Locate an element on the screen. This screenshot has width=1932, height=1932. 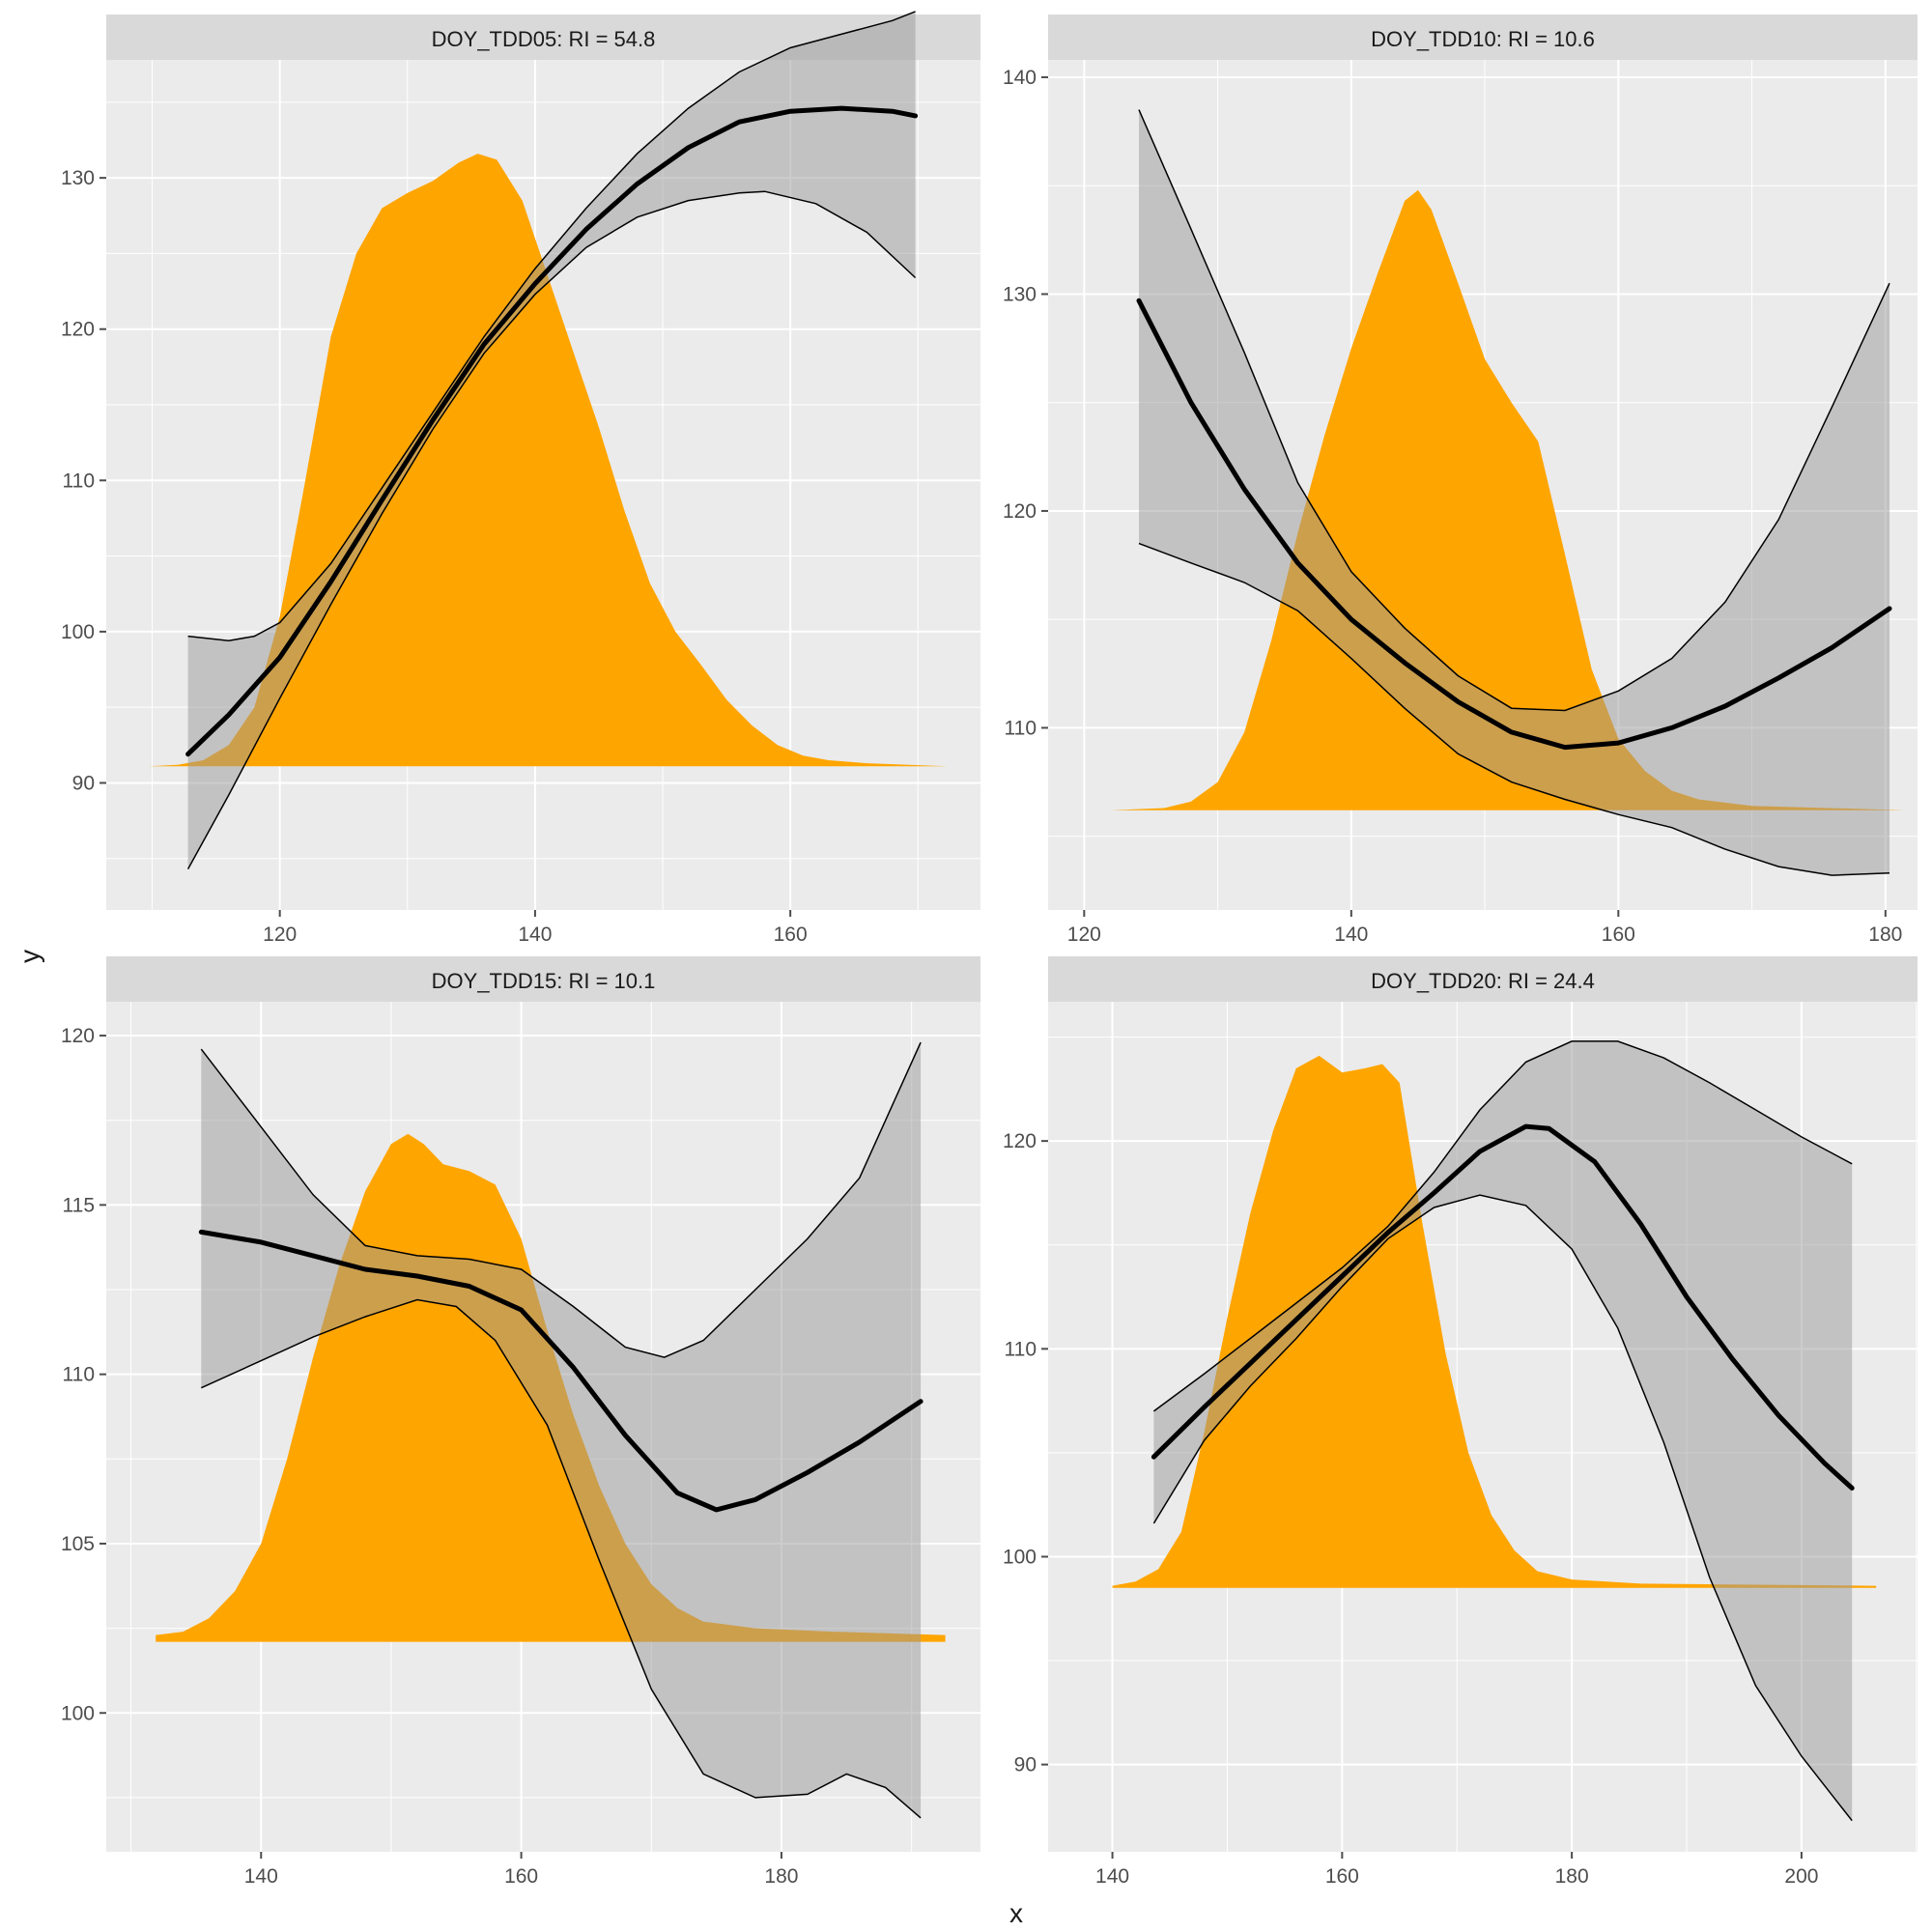
x-axis-label: x is located at coordinates (1016, 1913).